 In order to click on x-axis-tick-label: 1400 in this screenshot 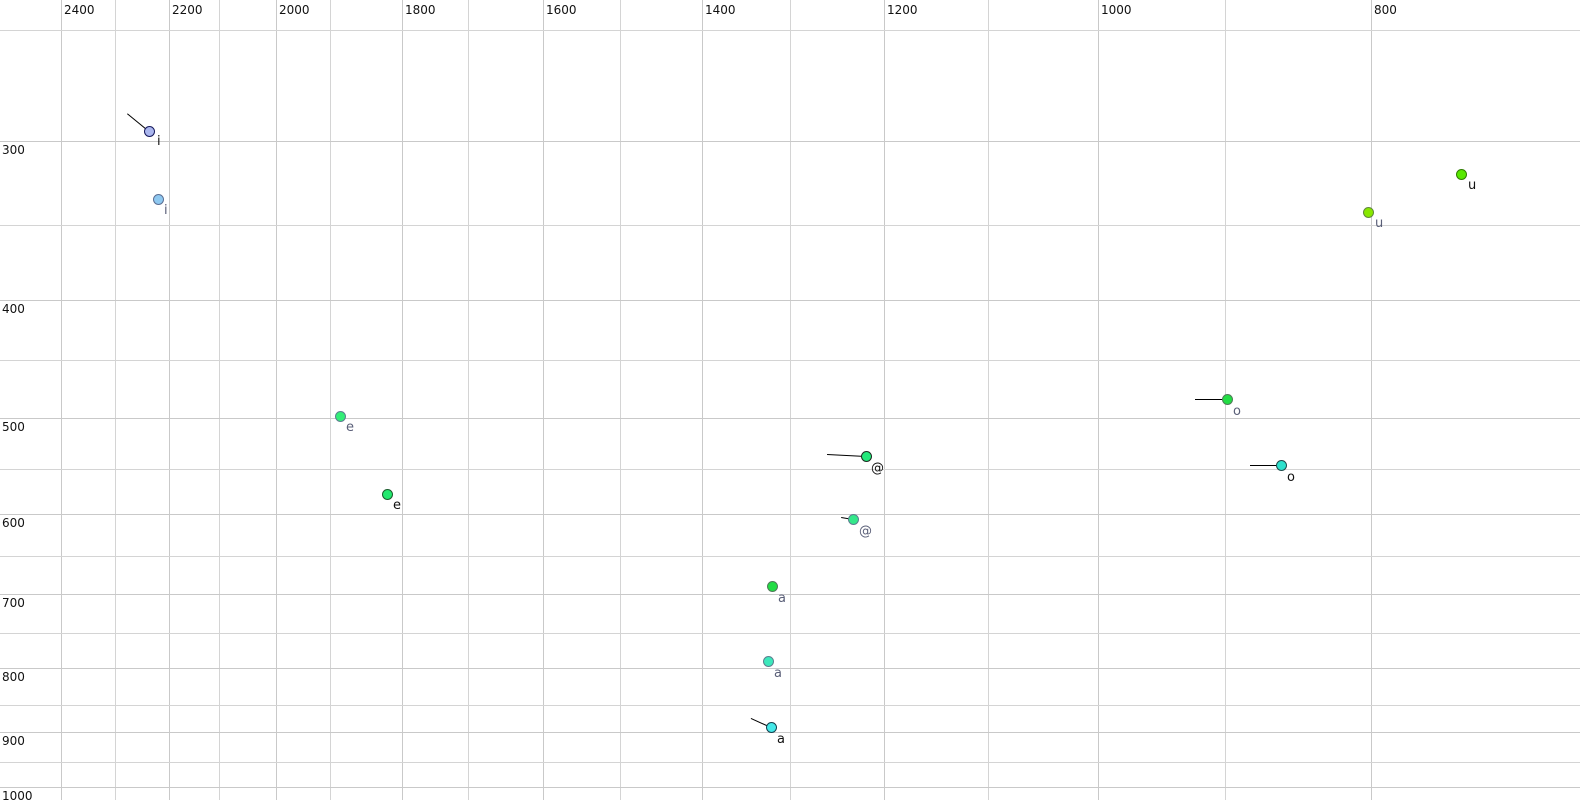, I will do `click(720, 10)`.